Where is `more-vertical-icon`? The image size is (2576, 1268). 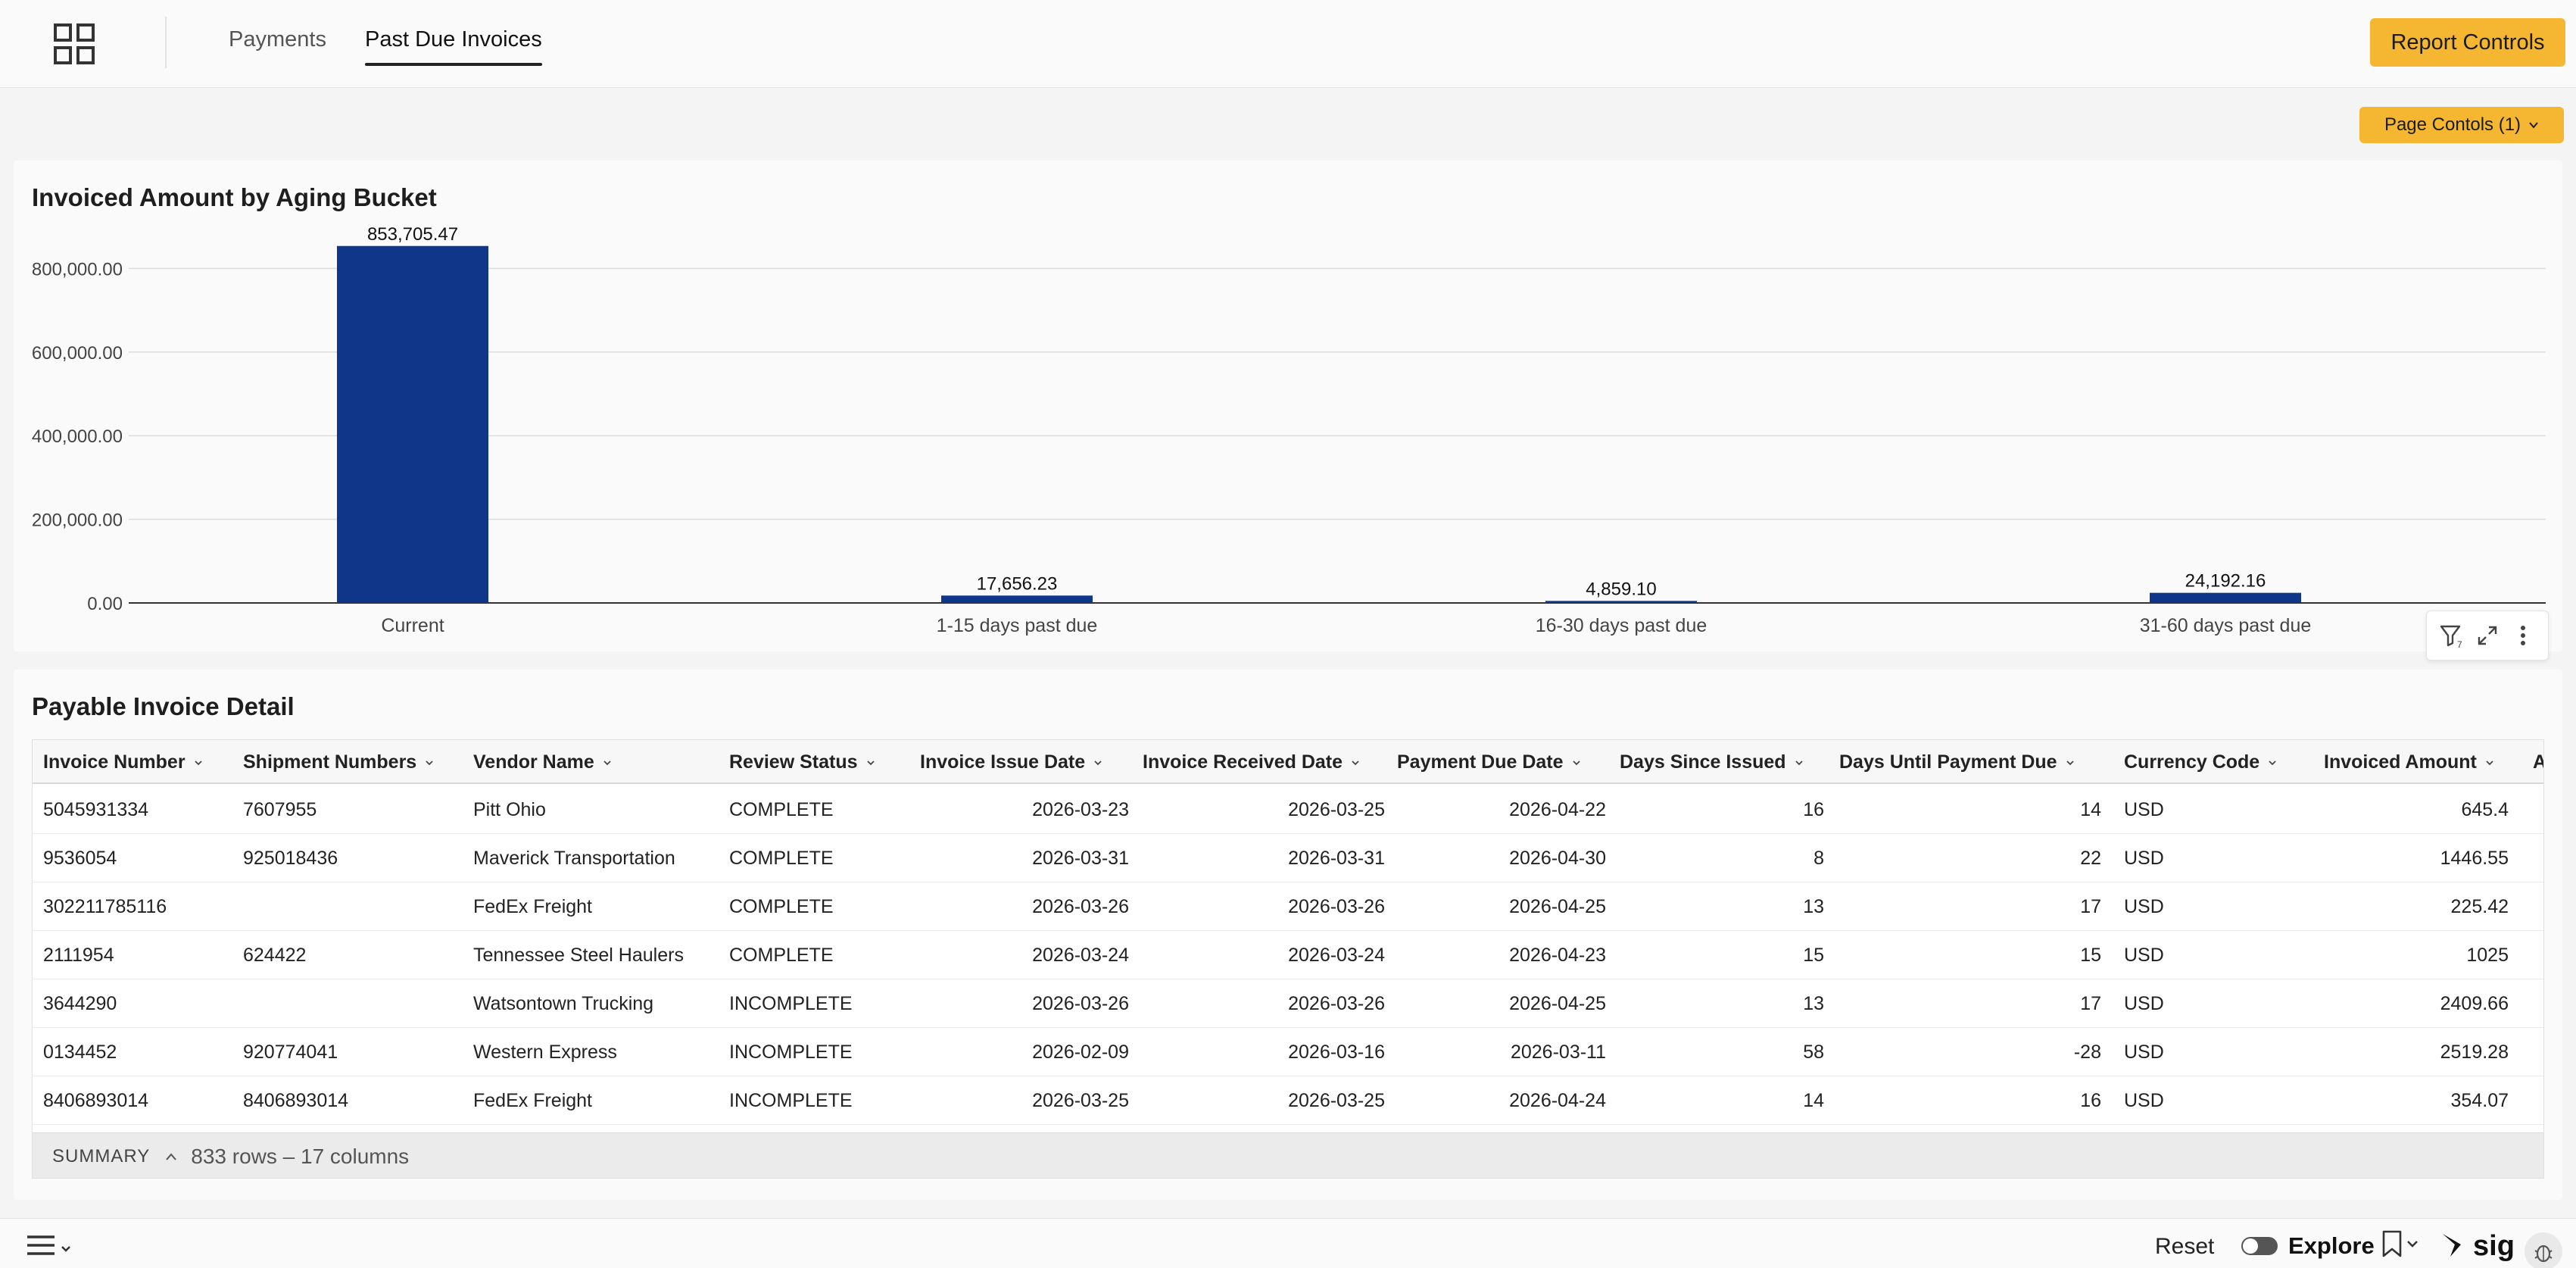
more-vertical-icon is located at coordinates (2523, 635).